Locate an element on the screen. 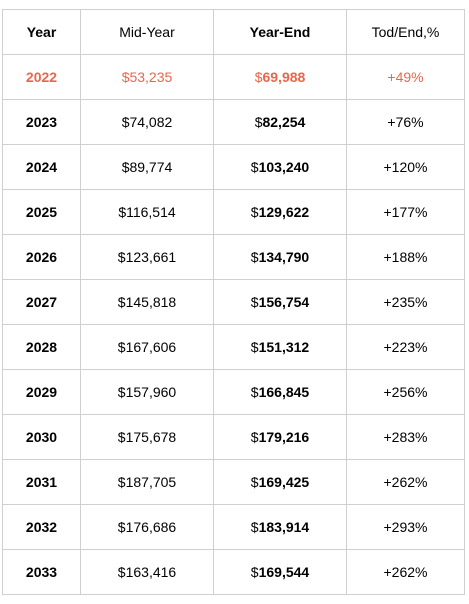  table-row: 2022 $53,235 $69,988 +49% is located at coordinates (234, 77).